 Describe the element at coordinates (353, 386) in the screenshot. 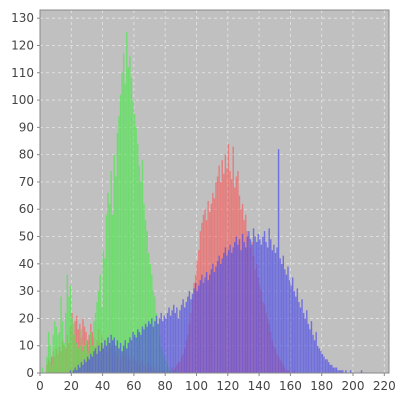

I see `x-tick-label: 200` at that location.